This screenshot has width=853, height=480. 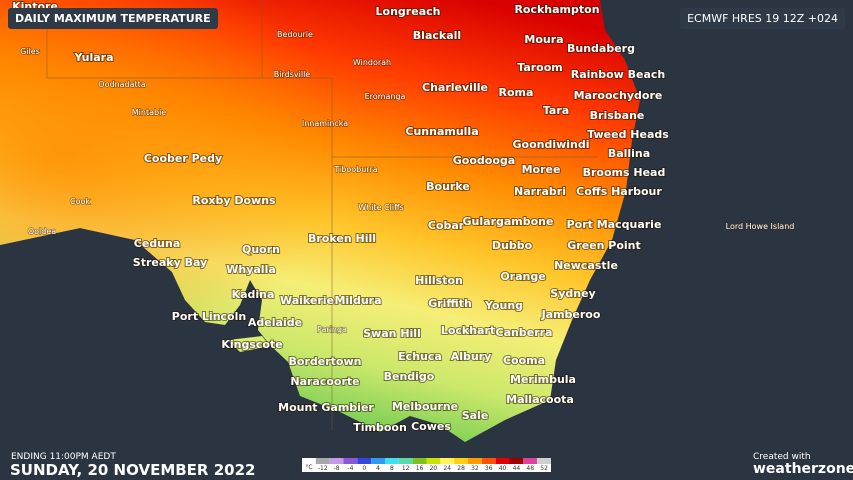 I want to click on town-label: Brooms Head, so click(x=624, y=172).